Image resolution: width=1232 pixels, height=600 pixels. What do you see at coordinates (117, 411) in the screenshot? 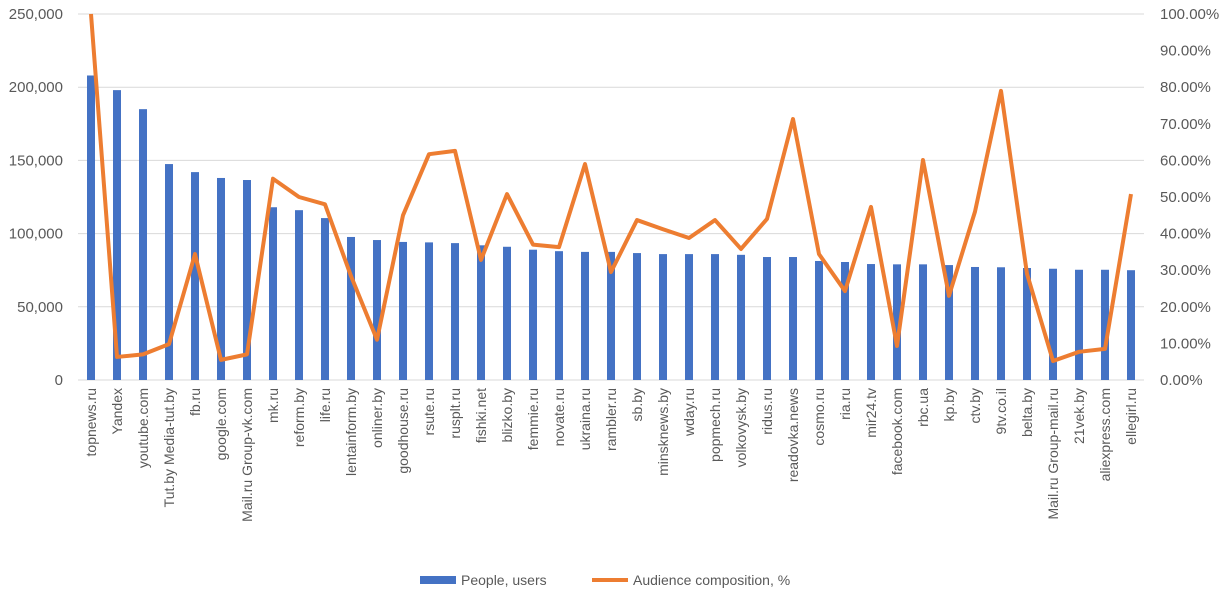
I see `category-label: Yandex` at bounding box center [117, 411].